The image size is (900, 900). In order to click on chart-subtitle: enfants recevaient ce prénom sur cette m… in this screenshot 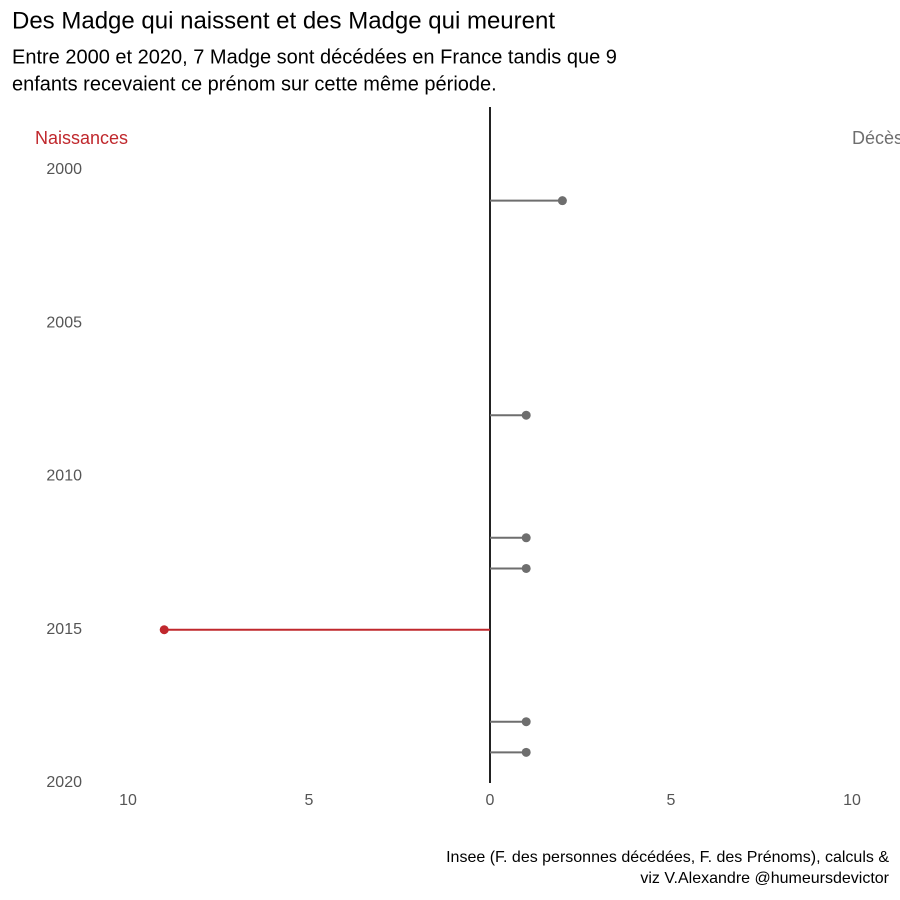, I will do `click(254, 84)`.